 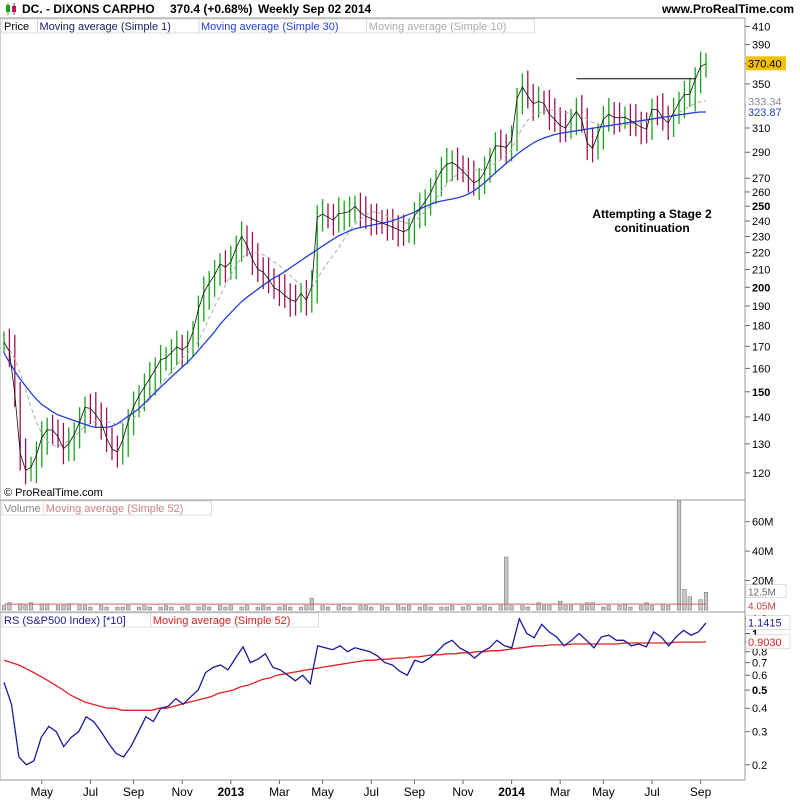 I want to click on candle-icon, so click(x=11, y=9).